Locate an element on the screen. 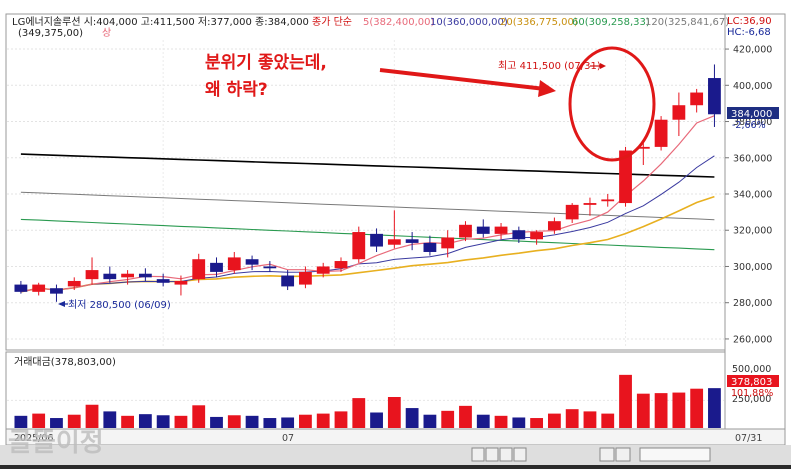 This screenshot has height=469, width=791. price-box-value: 384,000 is located at coordinates (751, 114).